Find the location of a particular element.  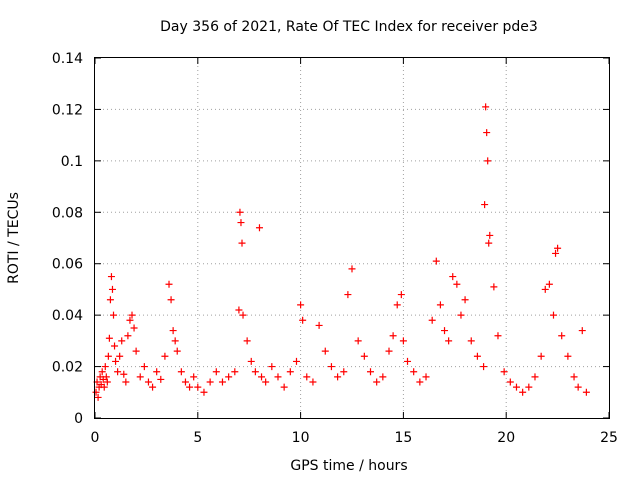

x-tick-label: 20 is located at coordinates (506, 438).